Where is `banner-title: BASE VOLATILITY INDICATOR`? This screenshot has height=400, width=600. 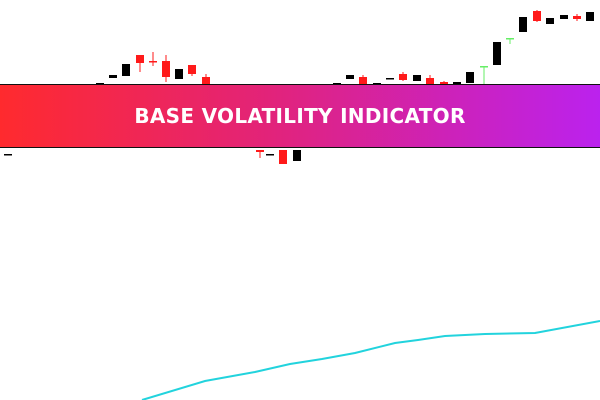
banner-title: BASE VOLATILITY INDICATOR is located at coordinates (300, 116).